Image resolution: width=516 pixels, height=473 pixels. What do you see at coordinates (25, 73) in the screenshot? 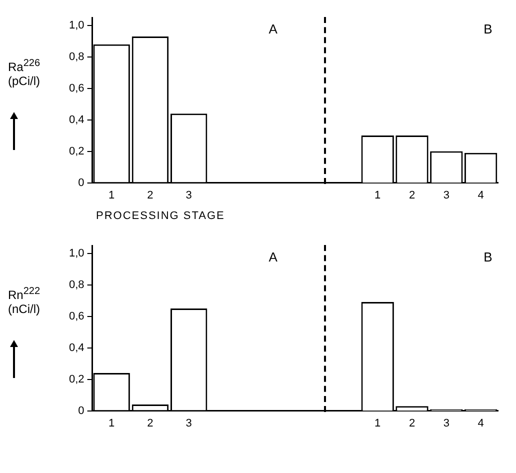
I see `y-axis-title: Ra$^{226}$ (pCi/l)` at bounding box center [25, 73].